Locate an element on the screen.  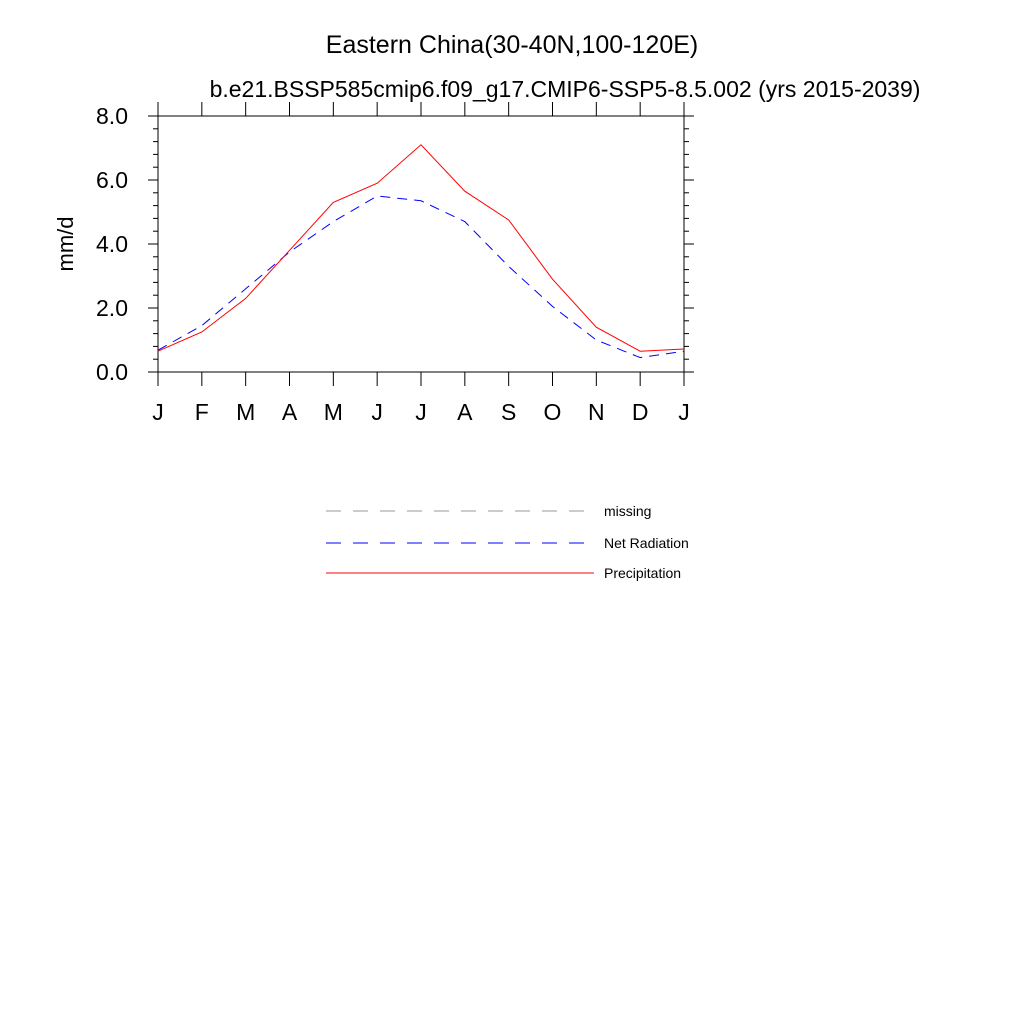
series-line-precipitation is located at coordinates (421, 248).